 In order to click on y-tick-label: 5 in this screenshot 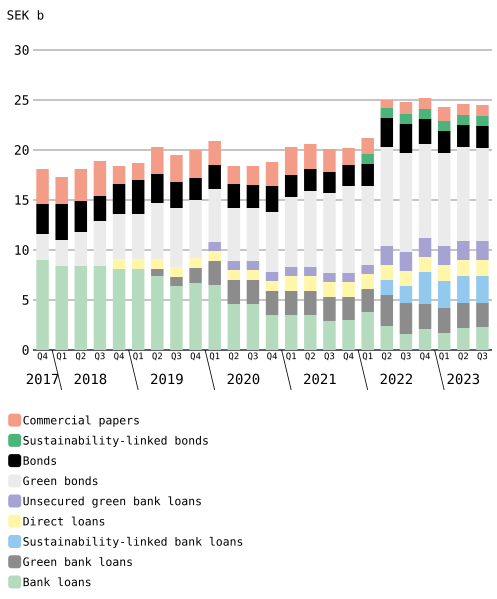, I will do `click(25, 300)`.